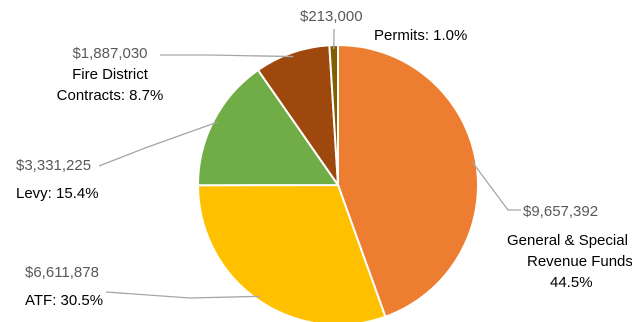 The height and width of the screenshot is (322, 632). Describe the element at coordinates (571, 282) in the screenshot. I see `category-label-general-special-revenue-funds: 44.5%` at that location.